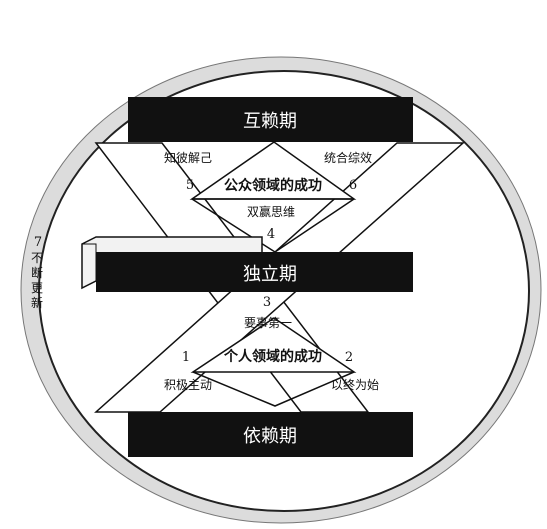 This screenshot has height=529, width=547. What do you see at coordinates (272, 356) in the screenshot?
I see `private-victory-title: 个人领域的成功` at bounding box center [272, 356].